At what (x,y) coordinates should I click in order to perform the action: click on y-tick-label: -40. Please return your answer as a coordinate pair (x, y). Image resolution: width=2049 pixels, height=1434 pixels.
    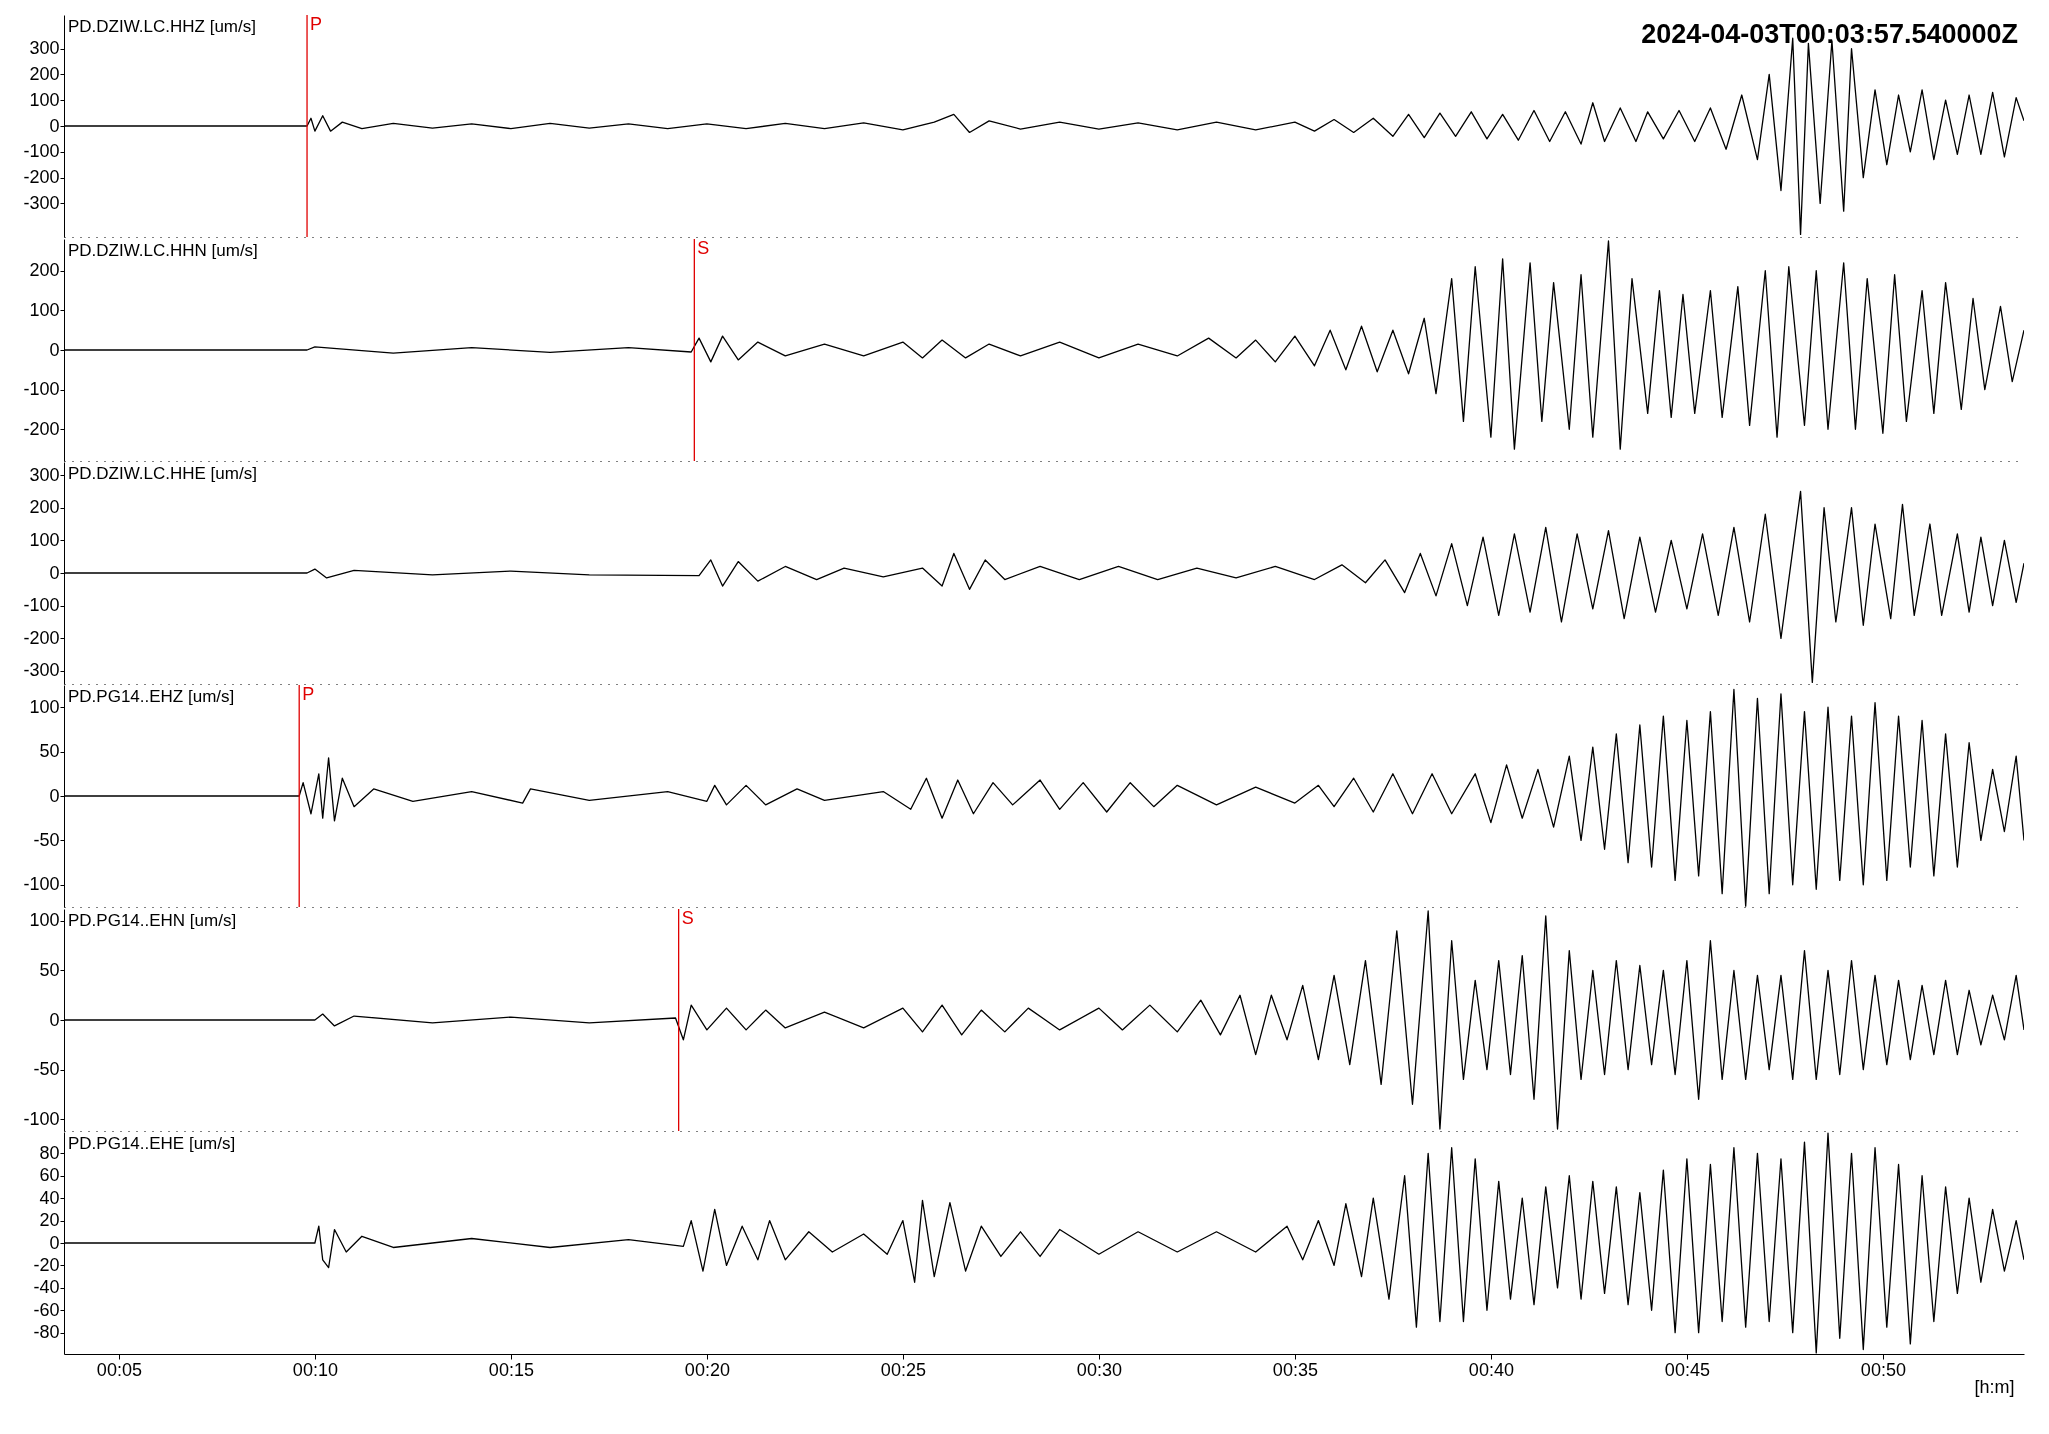
    Looking at the image, I should click on (46, 1287).